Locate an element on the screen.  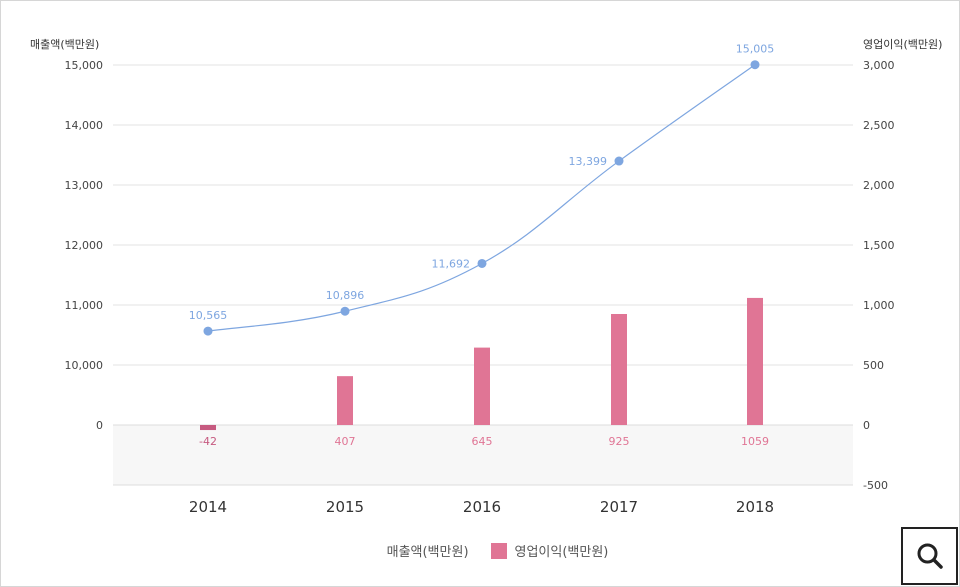
legend-item-revenue: 매출액(백만원) is located at coordinates (428, 550).